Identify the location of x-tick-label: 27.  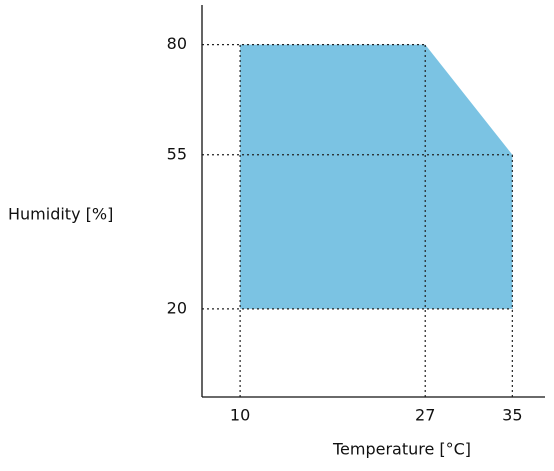
(425, 415).